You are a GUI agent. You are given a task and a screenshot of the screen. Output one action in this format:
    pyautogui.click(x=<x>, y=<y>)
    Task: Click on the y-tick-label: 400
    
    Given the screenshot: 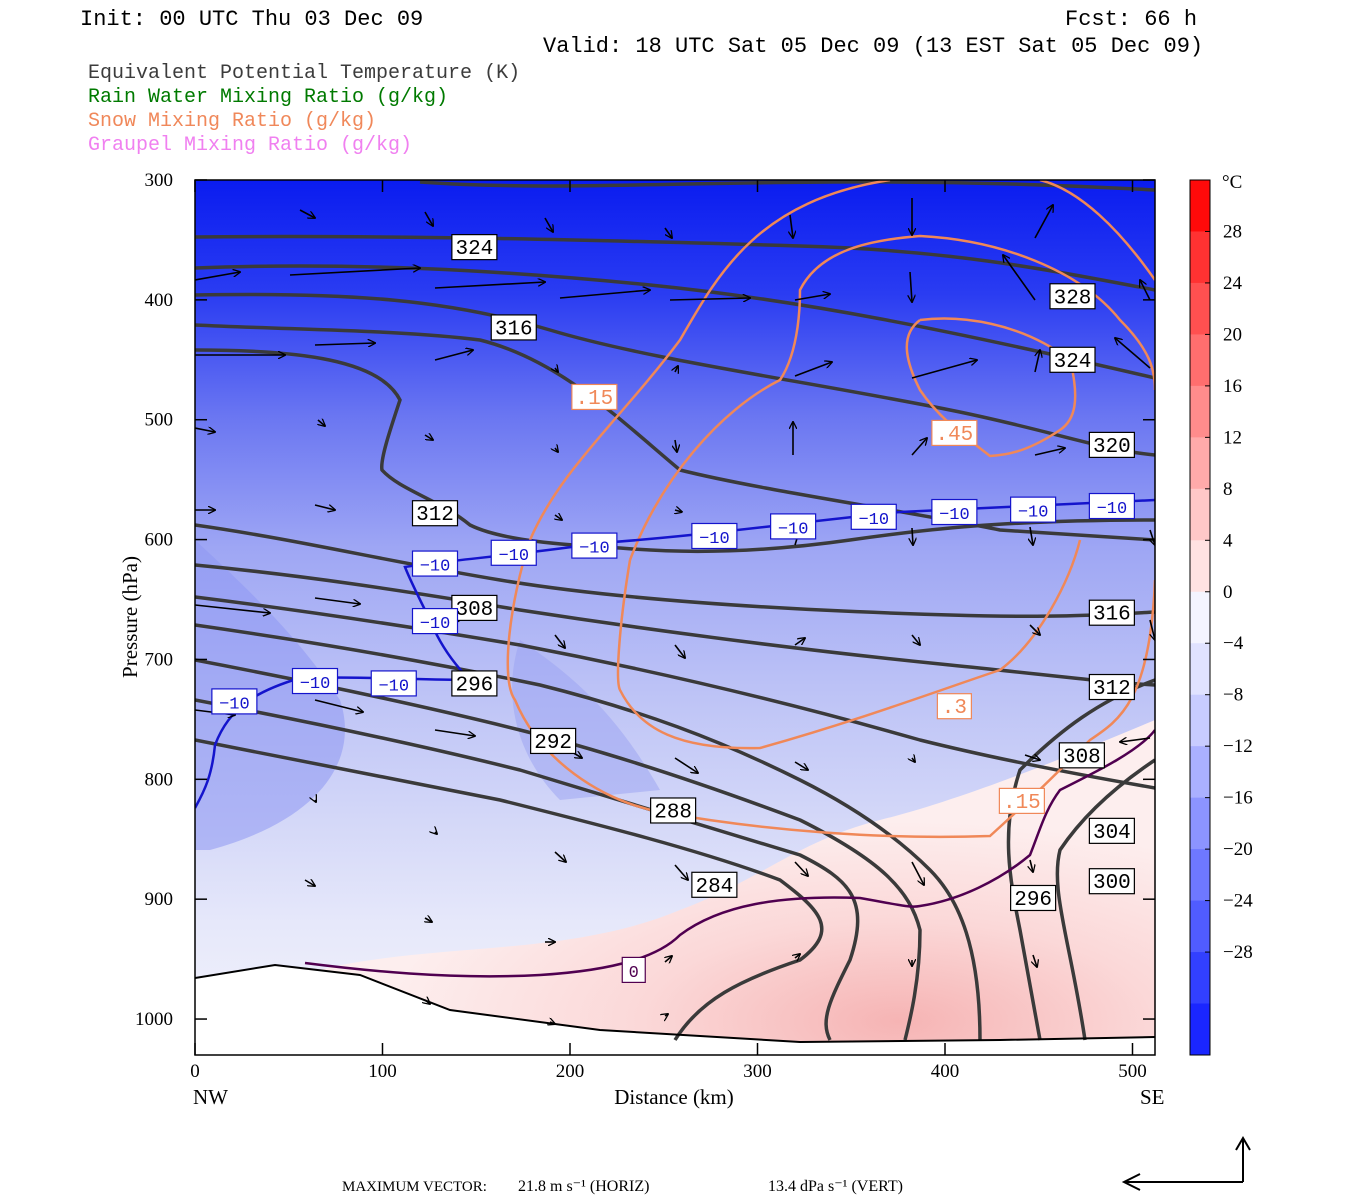 What is the action you would take?
    pyautogui.click(x=159, y=300)
    